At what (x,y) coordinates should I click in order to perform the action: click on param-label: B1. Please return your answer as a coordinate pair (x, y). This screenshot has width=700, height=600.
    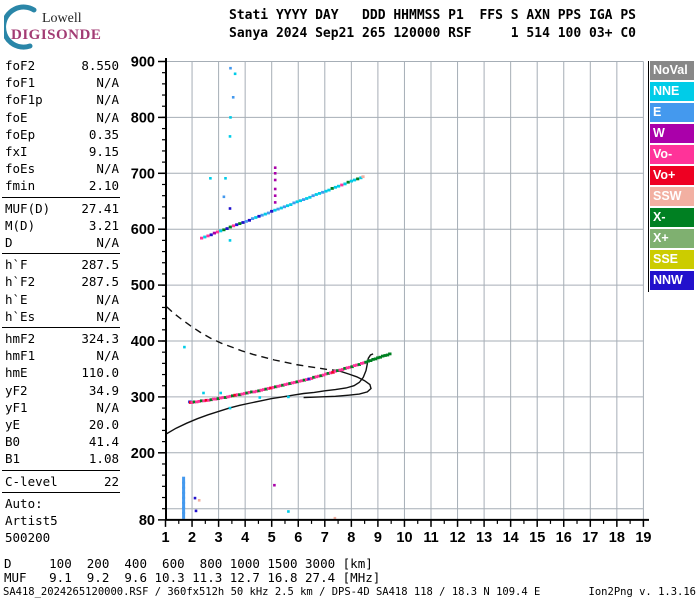
    Looking at the image, I should click on (13, 459).